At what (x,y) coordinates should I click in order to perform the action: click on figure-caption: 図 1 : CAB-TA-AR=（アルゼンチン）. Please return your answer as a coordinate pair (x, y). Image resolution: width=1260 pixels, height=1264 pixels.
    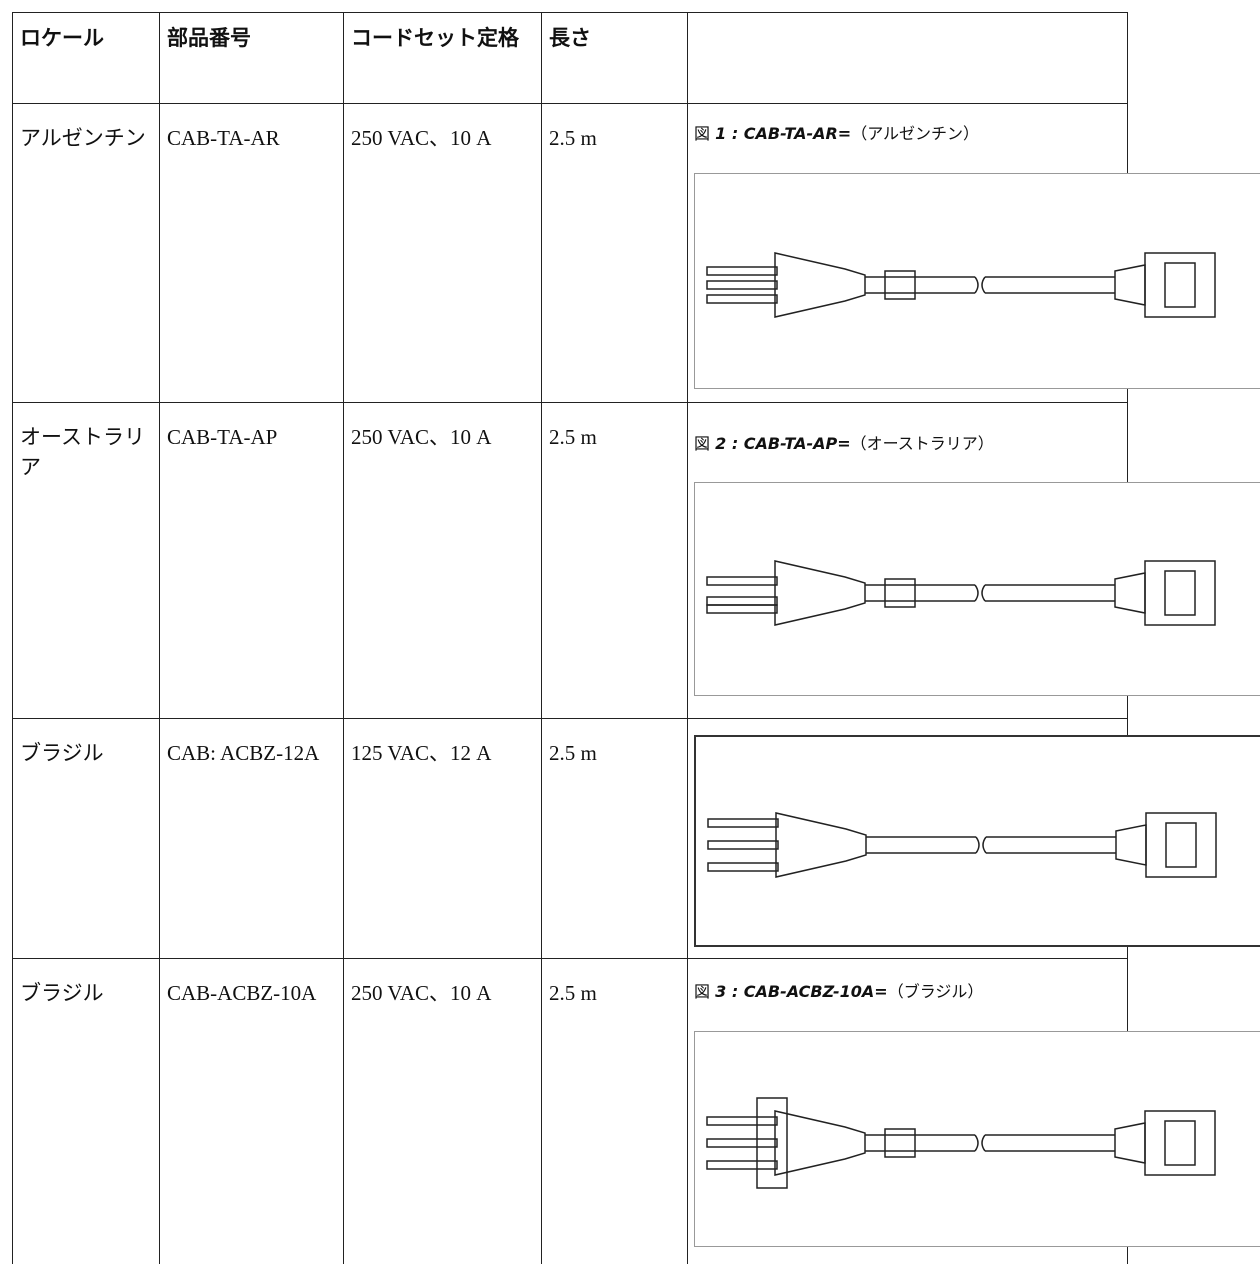
    Looking at the image, I should click on (836, 132).